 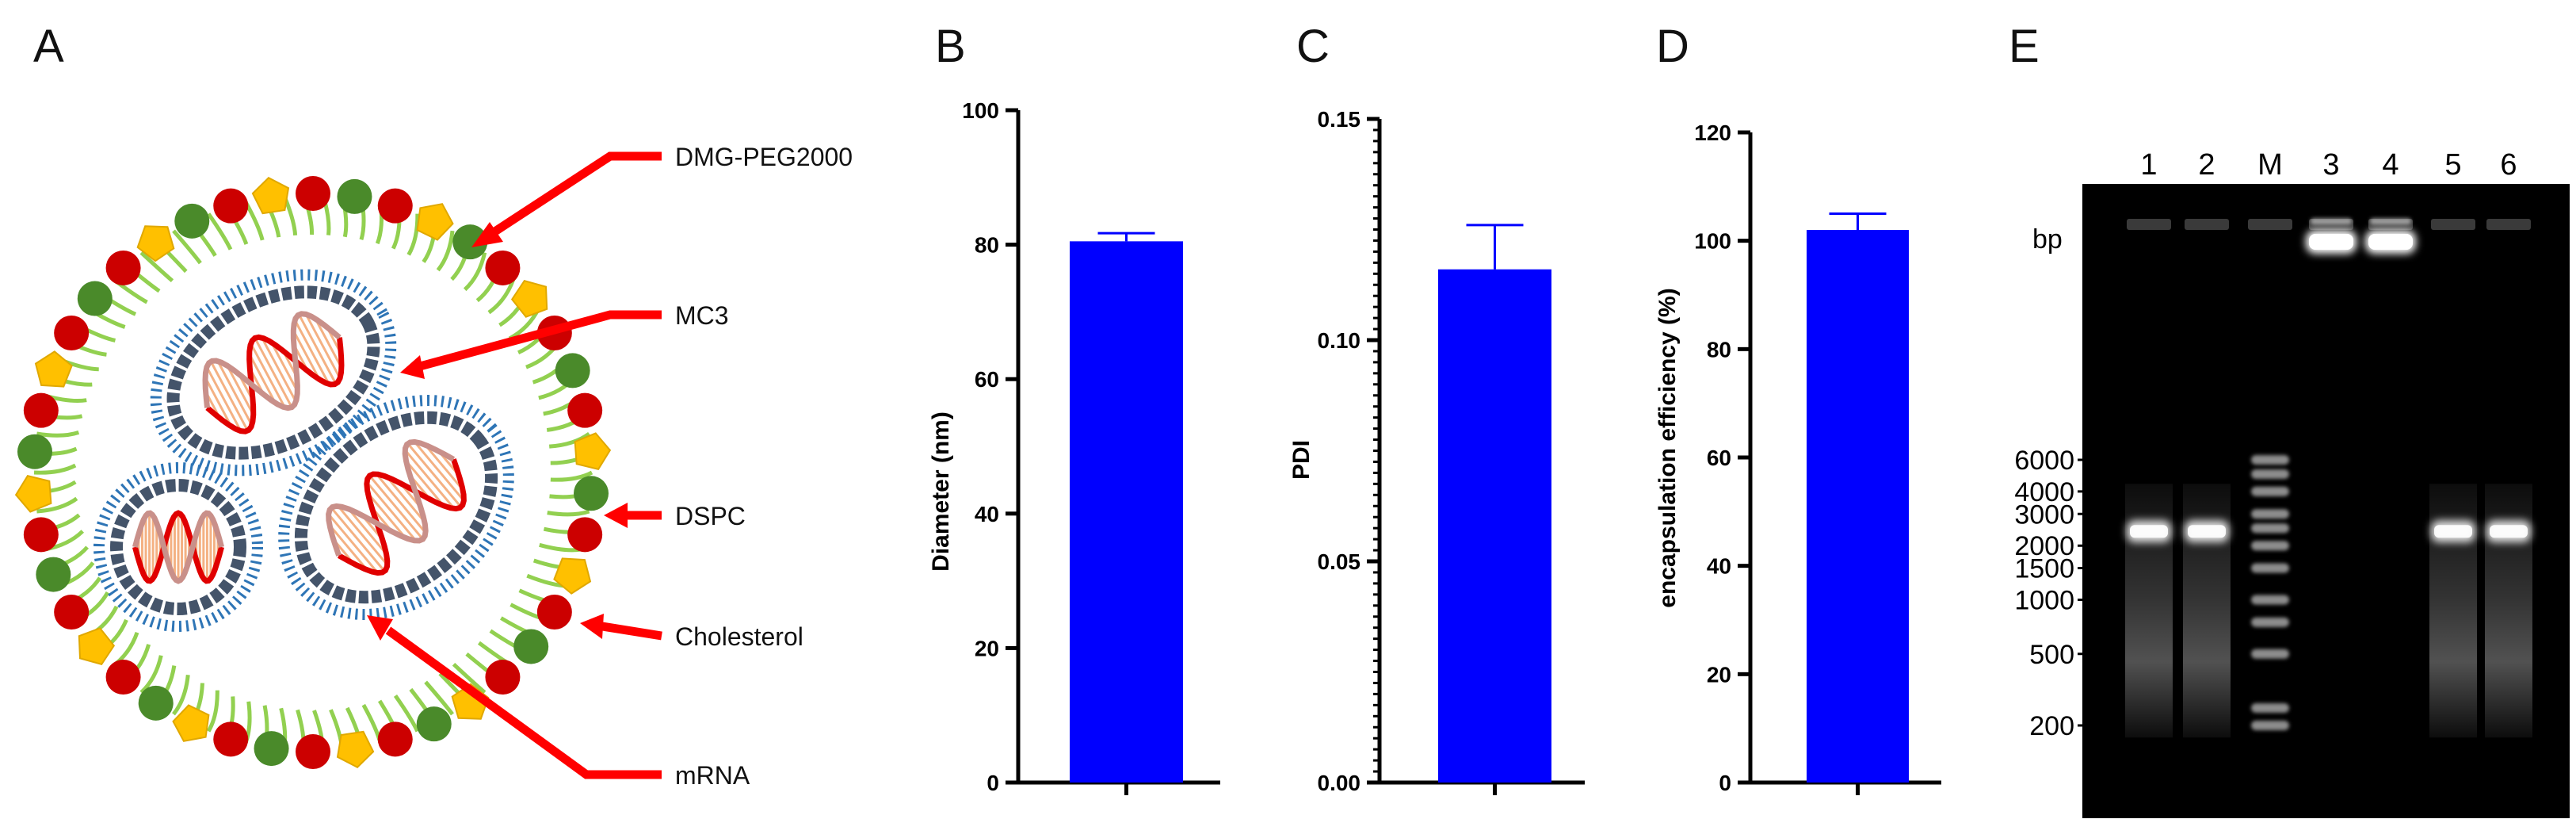 What do you see at coordinates (2390, 242) in the screenshot?
I see `plasmid-band-core` at bounding box center [2390, 242].